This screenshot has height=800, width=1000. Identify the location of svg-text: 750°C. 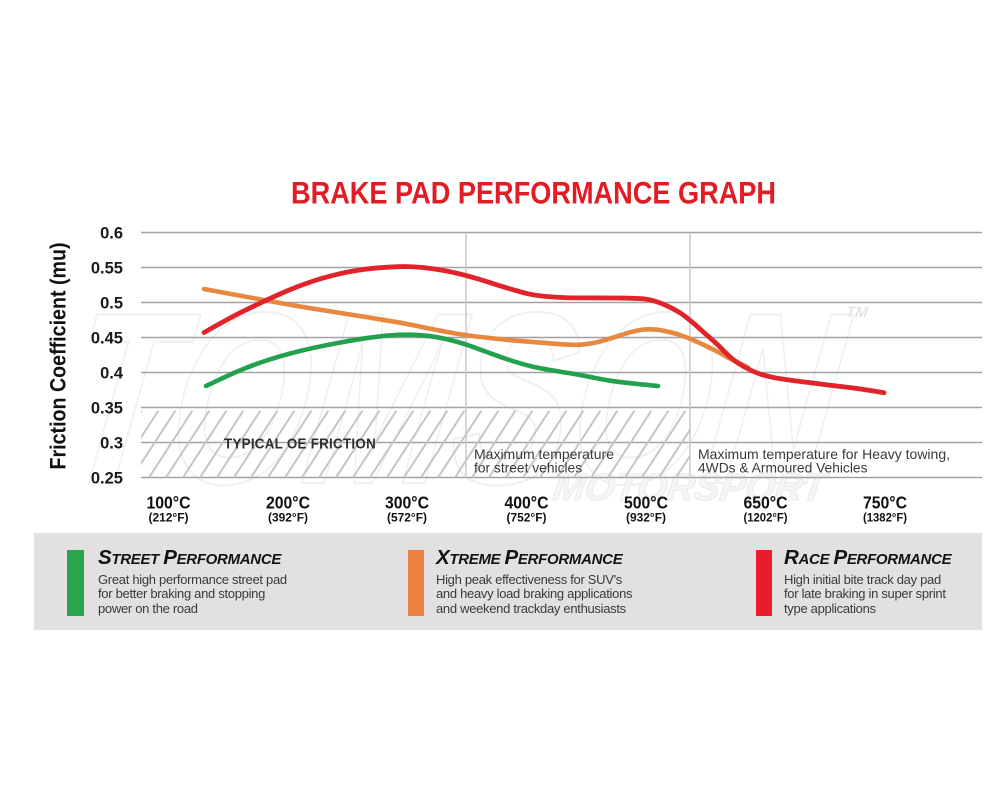
(885, 503).